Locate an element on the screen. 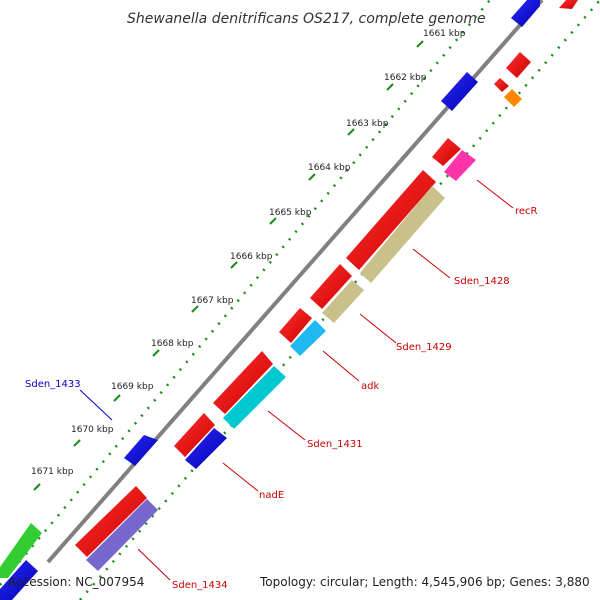  gene-sden-1429-red is located at coordinates (331, 286).